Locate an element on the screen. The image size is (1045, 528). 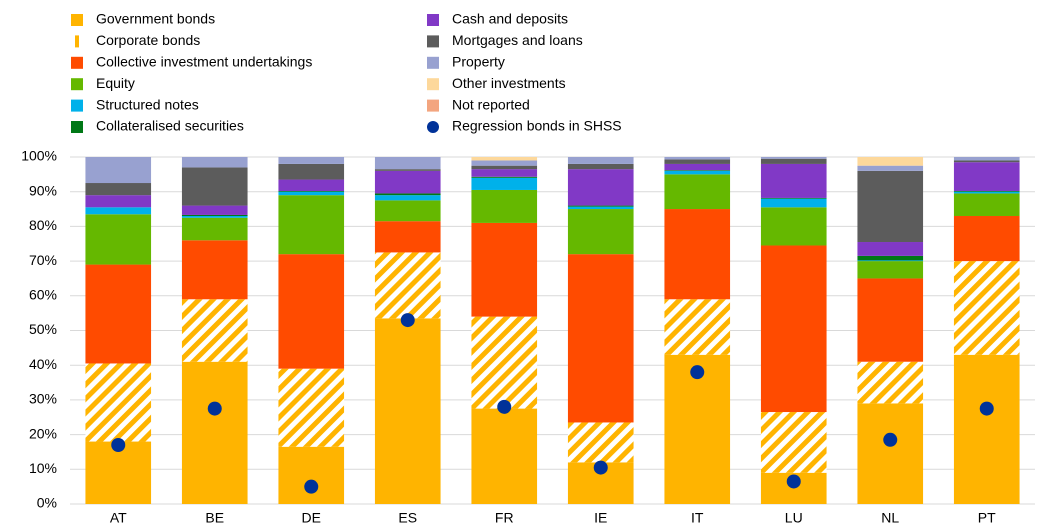
y-tick-label: 10% is located at coordinates (43, 468).